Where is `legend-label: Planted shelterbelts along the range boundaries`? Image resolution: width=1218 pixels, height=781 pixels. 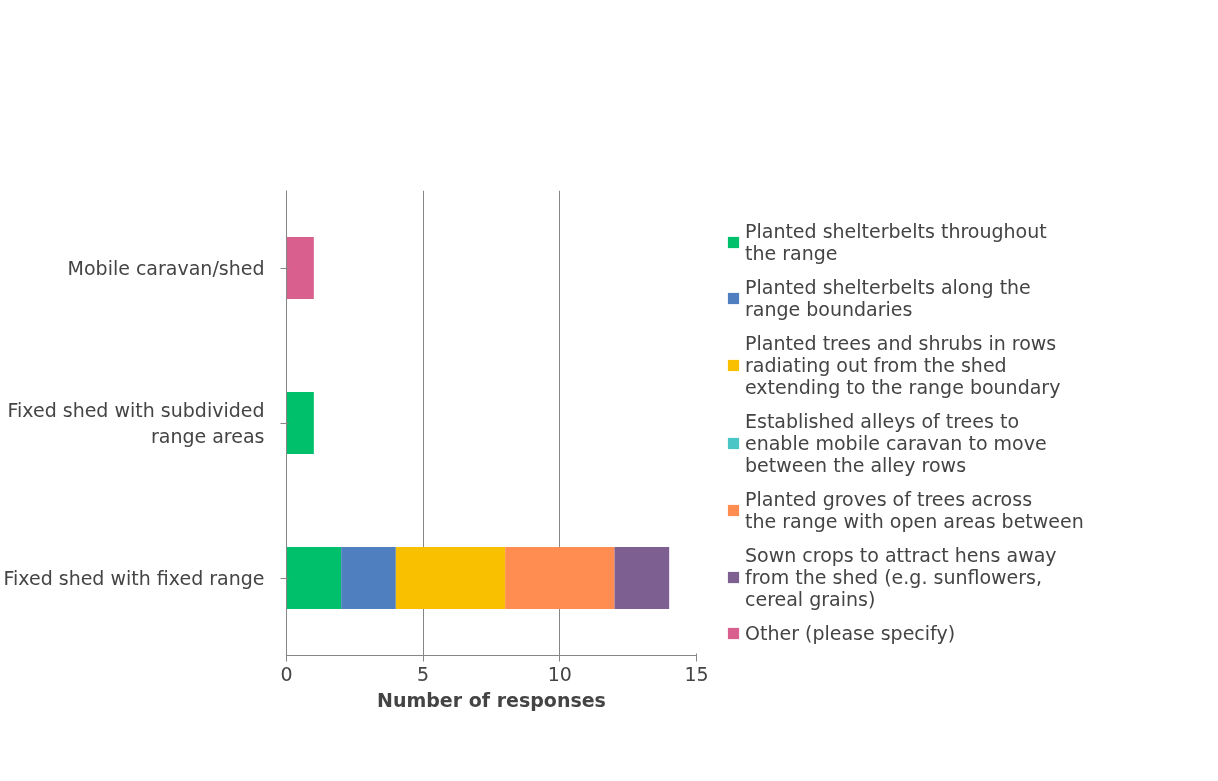 legend-label: Planted shelterbelts along the range boundaries is located at coordinates (888, 298).